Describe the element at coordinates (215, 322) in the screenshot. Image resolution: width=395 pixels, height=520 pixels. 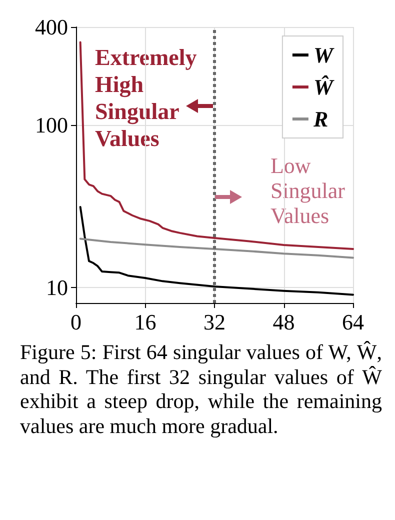
I see `x-tick-label: 32` at that location.